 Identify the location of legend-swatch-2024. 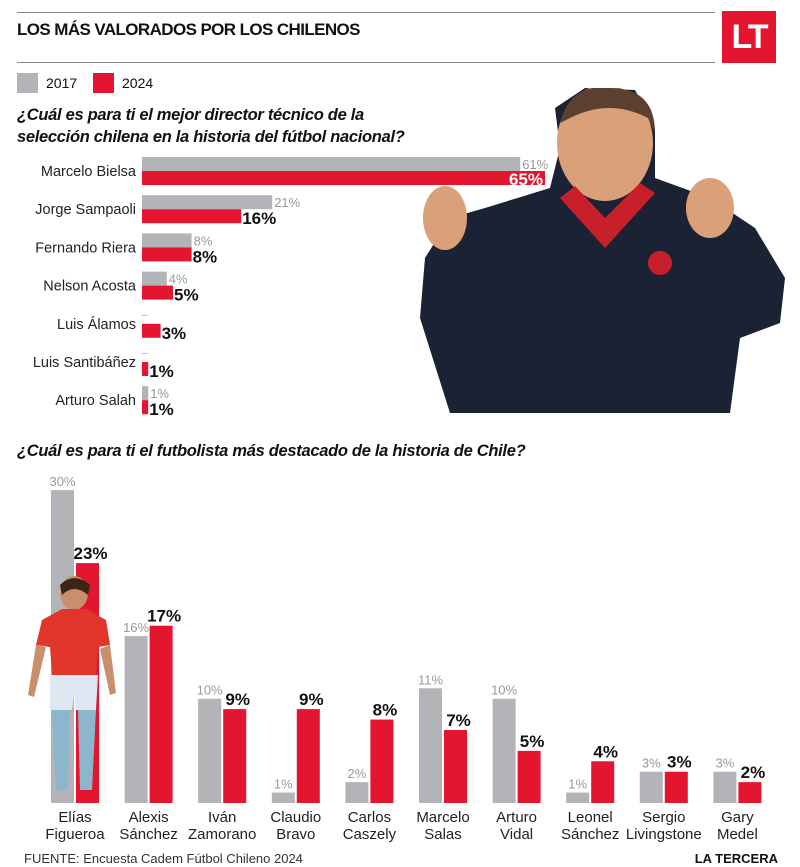
(103, 83).